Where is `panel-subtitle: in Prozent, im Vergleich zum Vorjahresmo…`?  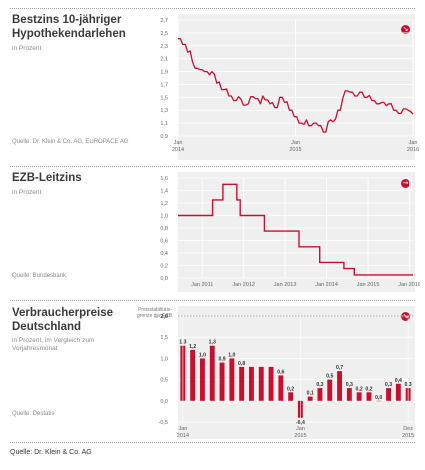
panel-subtitle: in Prozent, im Vergleich zum Vorjahresmo… is located at coordinates (53, 344).